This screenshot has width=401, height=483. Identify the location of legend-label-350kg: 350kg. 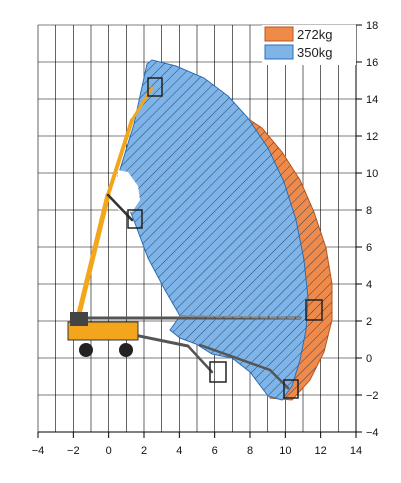
(314, 52).